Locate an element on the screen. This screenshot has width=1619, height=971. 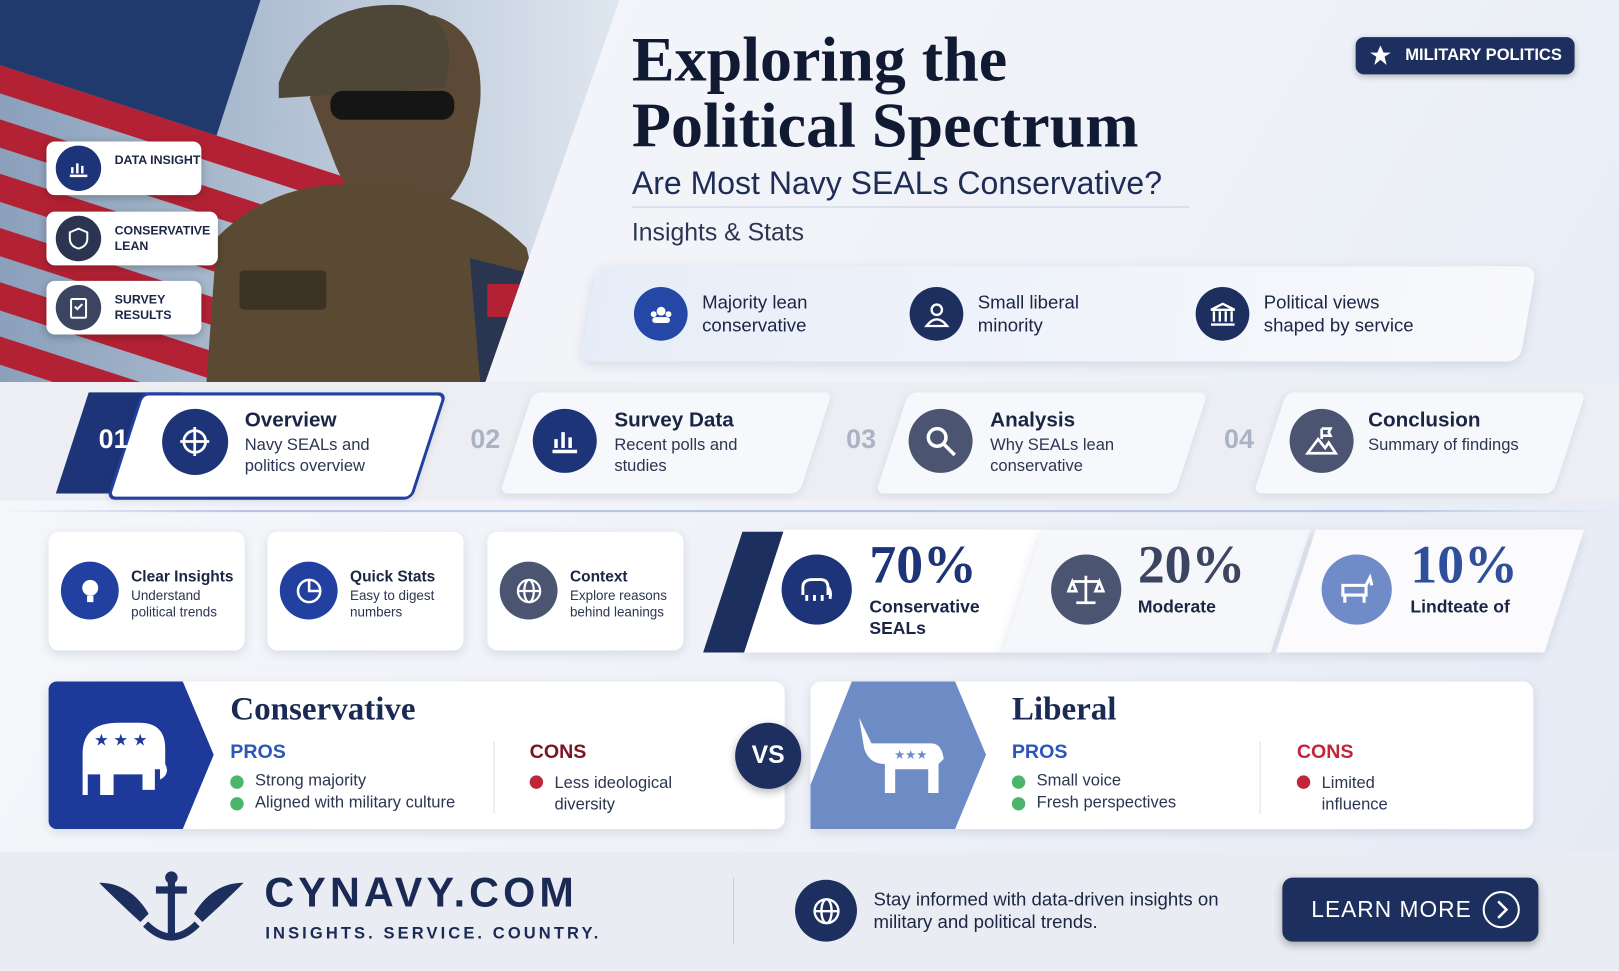
stat-label: Conservative SEALs is located at coordinates (924, 617).